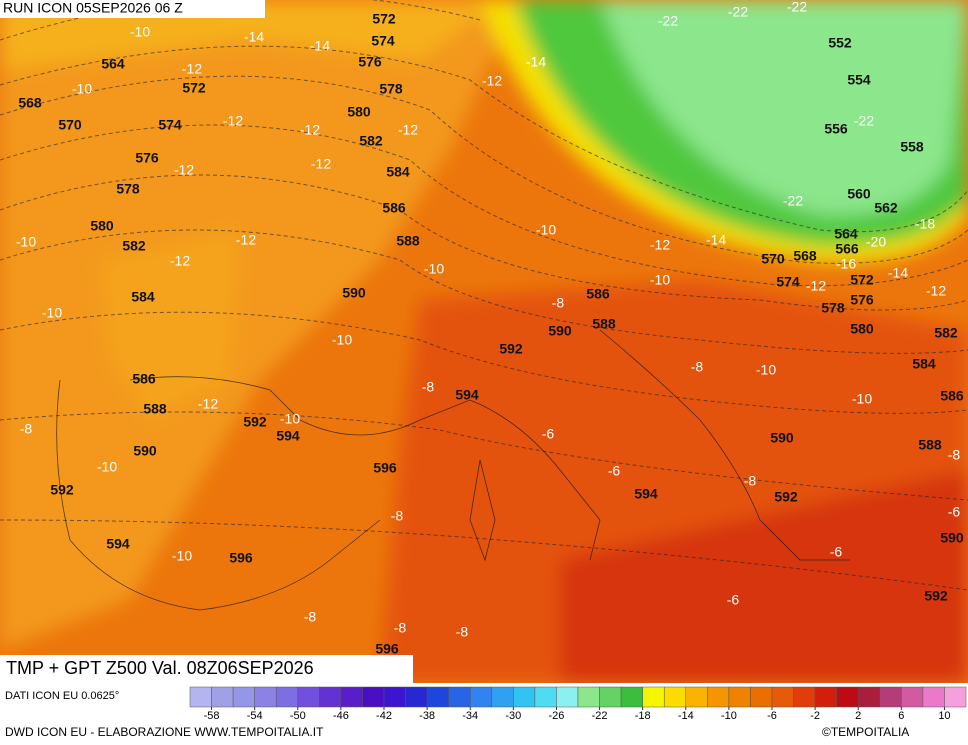  I want to click on colorbar-tick-label: -26, so click(556, 716).